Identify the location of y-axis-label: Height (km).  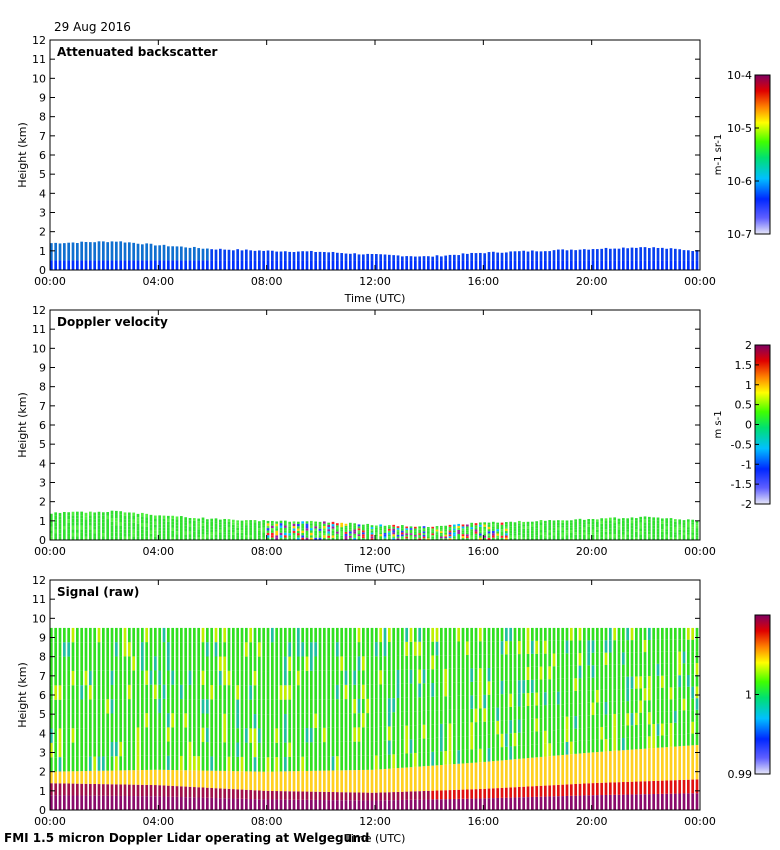
(22, 425).